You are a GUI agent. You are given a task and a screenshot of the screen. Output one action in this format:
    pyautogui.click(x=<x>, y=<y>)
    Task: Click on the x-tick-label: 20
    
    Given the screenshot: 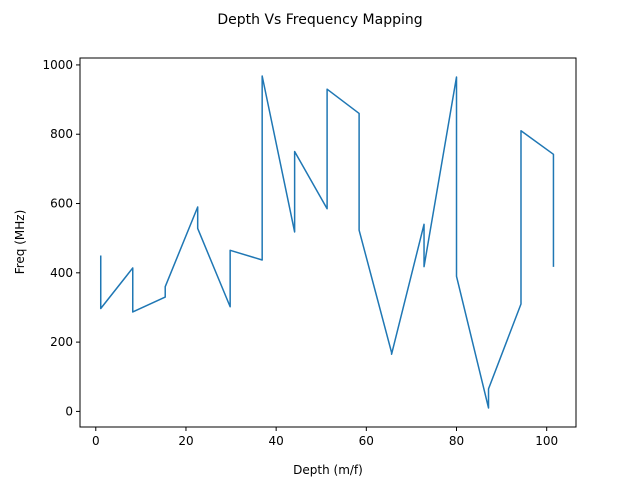 What is the action you would take?
    pyautogui.click(x=185, y=441)
    